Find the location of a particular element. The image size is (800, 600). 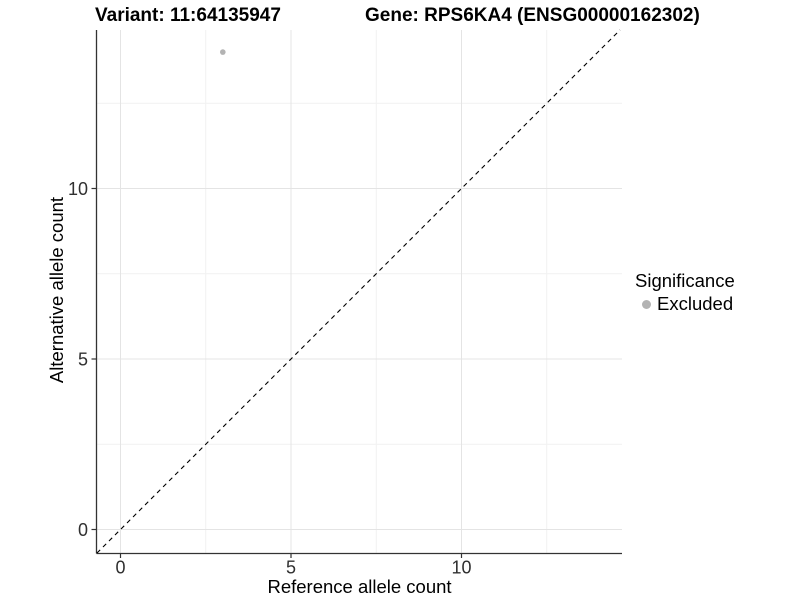

gene-title: Gene: RPS6KA4 (ENSG00000162302) is located at coordinates (532, 15).